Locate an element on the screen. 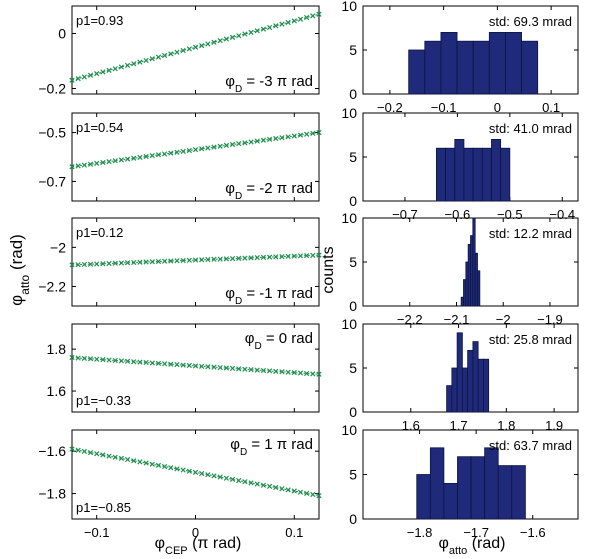  x-tick-label: −2 is located at coordinates (503, 319).